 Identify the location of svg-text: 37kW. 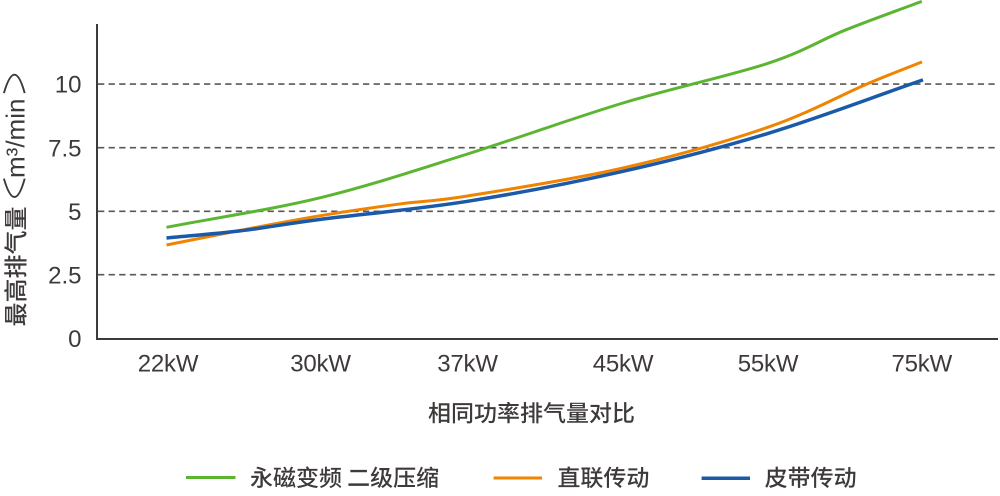
(467, 364).